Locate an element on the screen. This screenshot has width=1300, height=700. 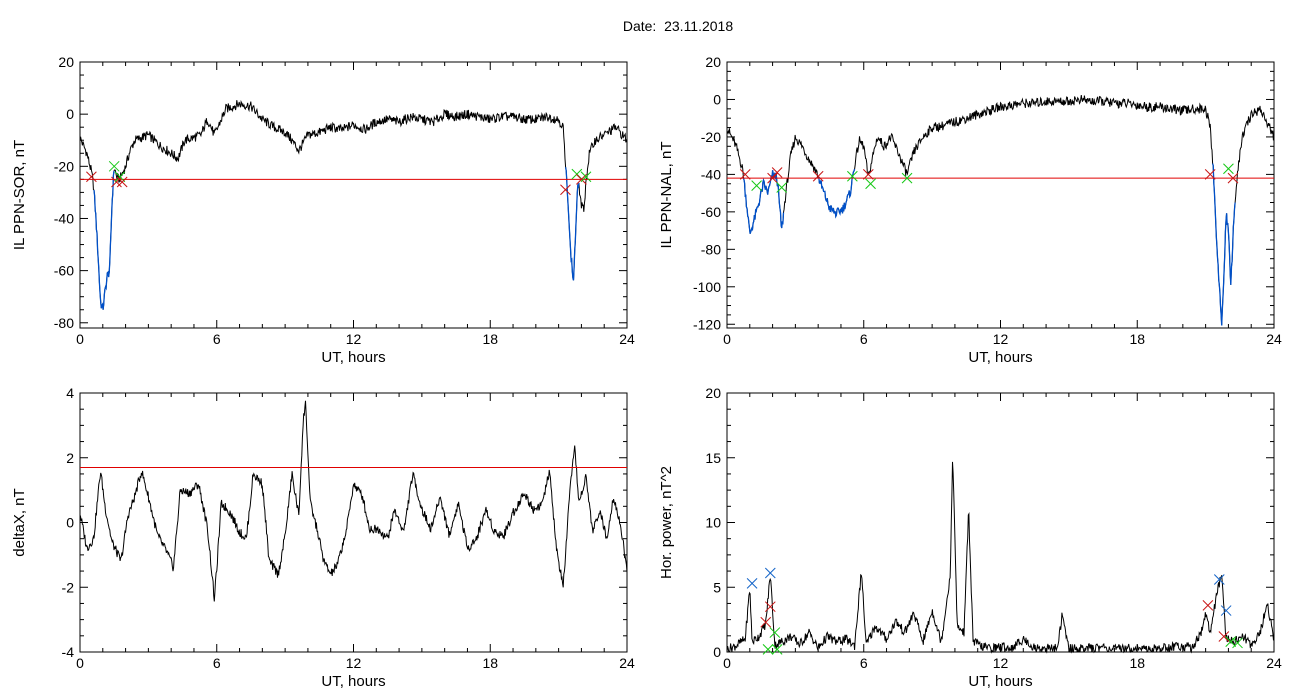
y-tick-label: -4 is located at coordinates (68, 652).